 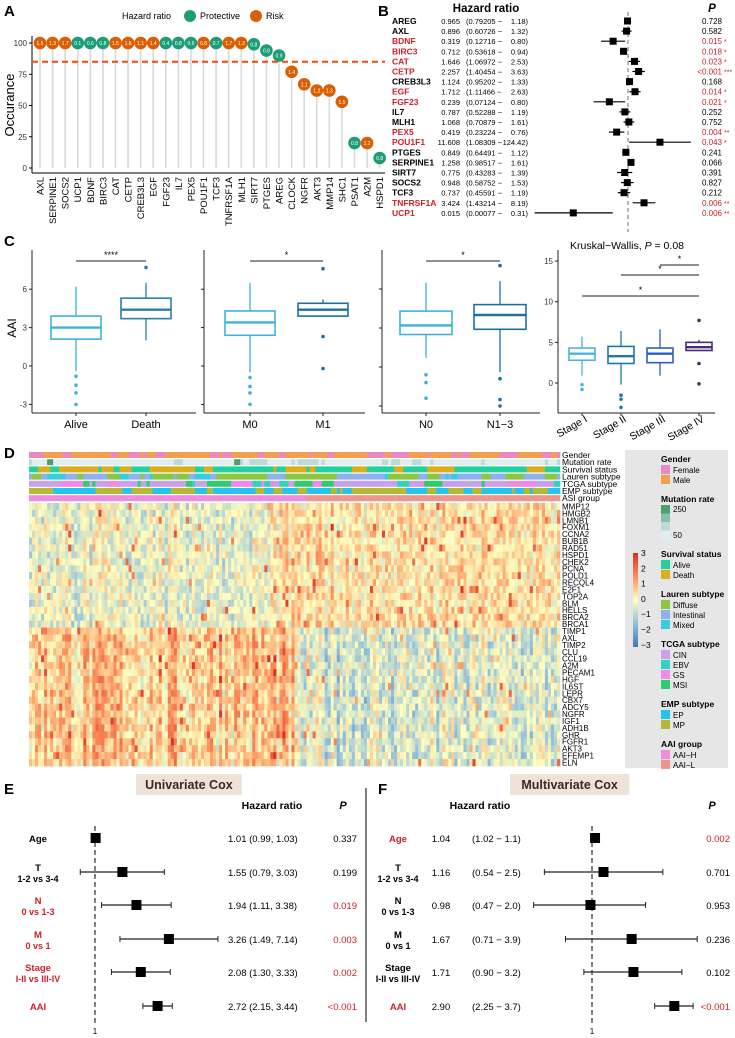 I want to click on ci-lower: (0.43283 −, so click(x=484, y=173).